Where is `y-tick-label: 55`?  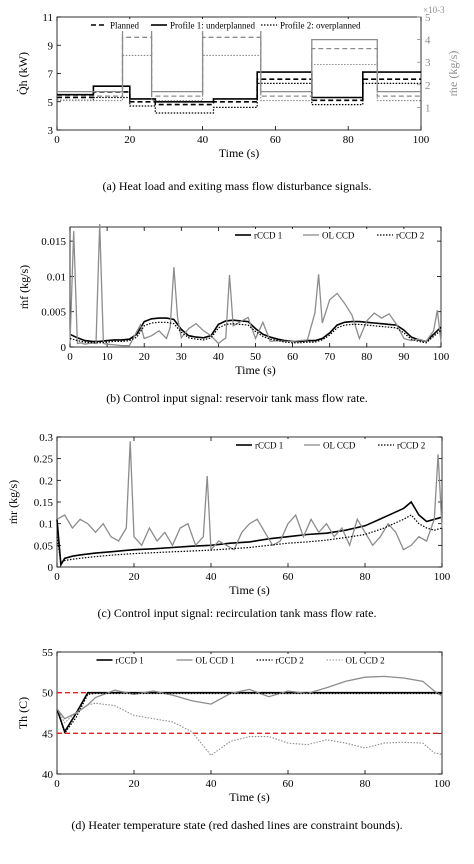 y-tick-label: 55 is located at coordinates (48, 653).